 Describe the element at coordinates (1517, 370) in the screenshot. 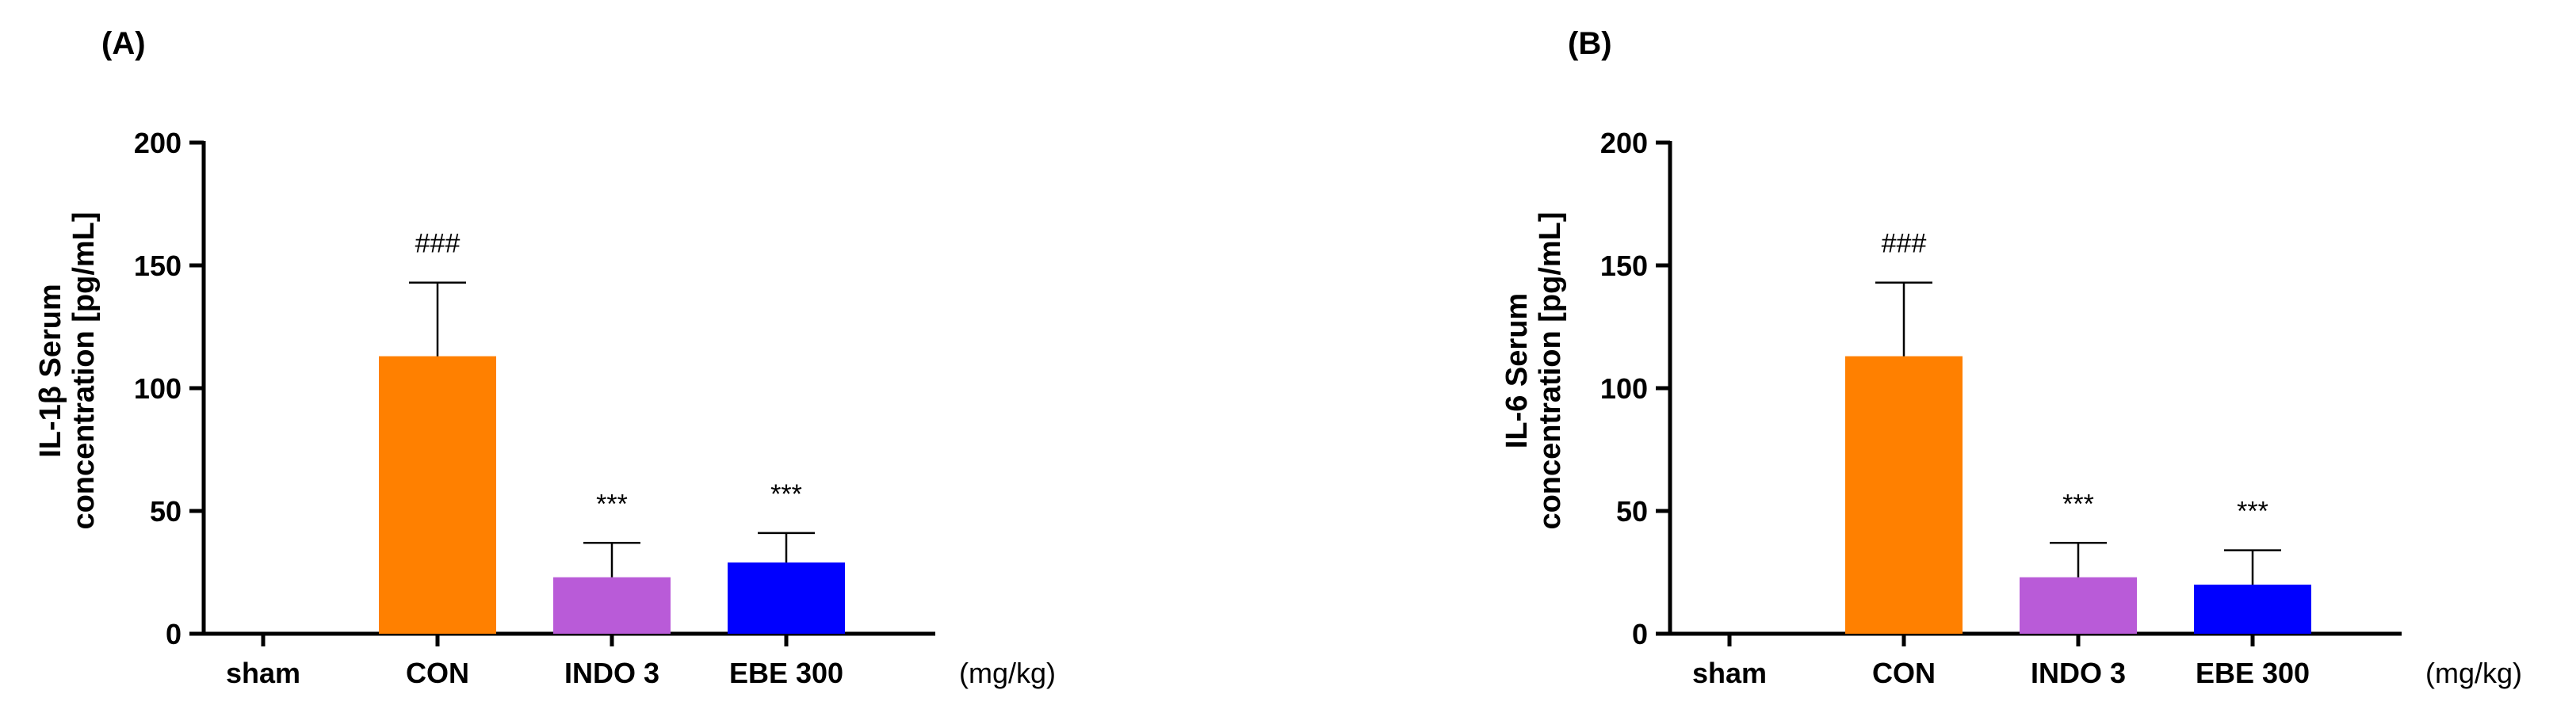

I see `y-axis-title-line1: IL-6 Serum` at that location.